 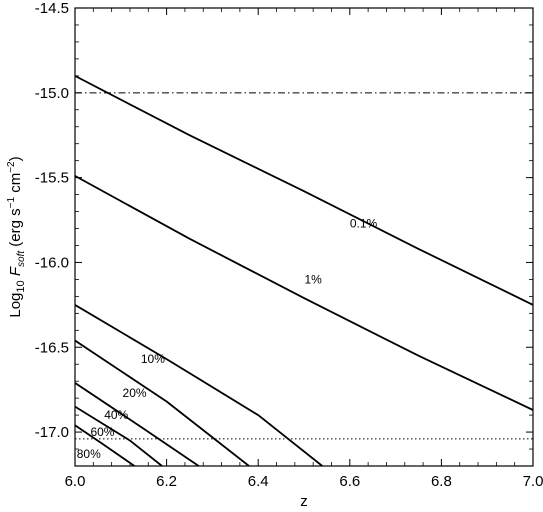 What do you see at coordinates (258, 481) in the screenshot?
I see `x-tick-label: 6.4` at bounding box center [258, 481].